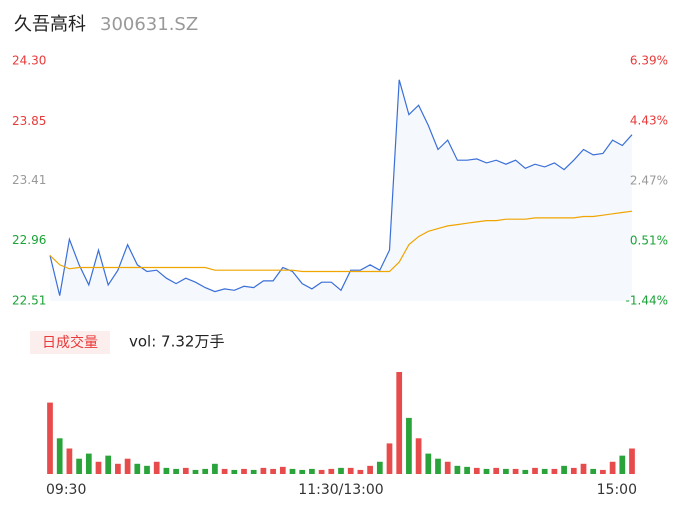  I want to click on y2-tick-label: 4.43%, so click(649, 121).